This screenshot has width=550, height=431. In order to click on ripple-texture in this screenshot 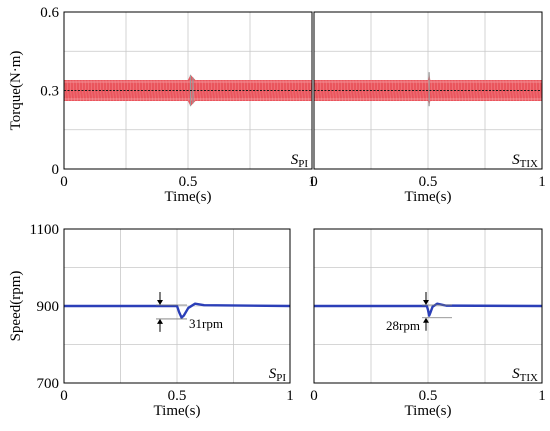, I will do `click(188, 90)`.